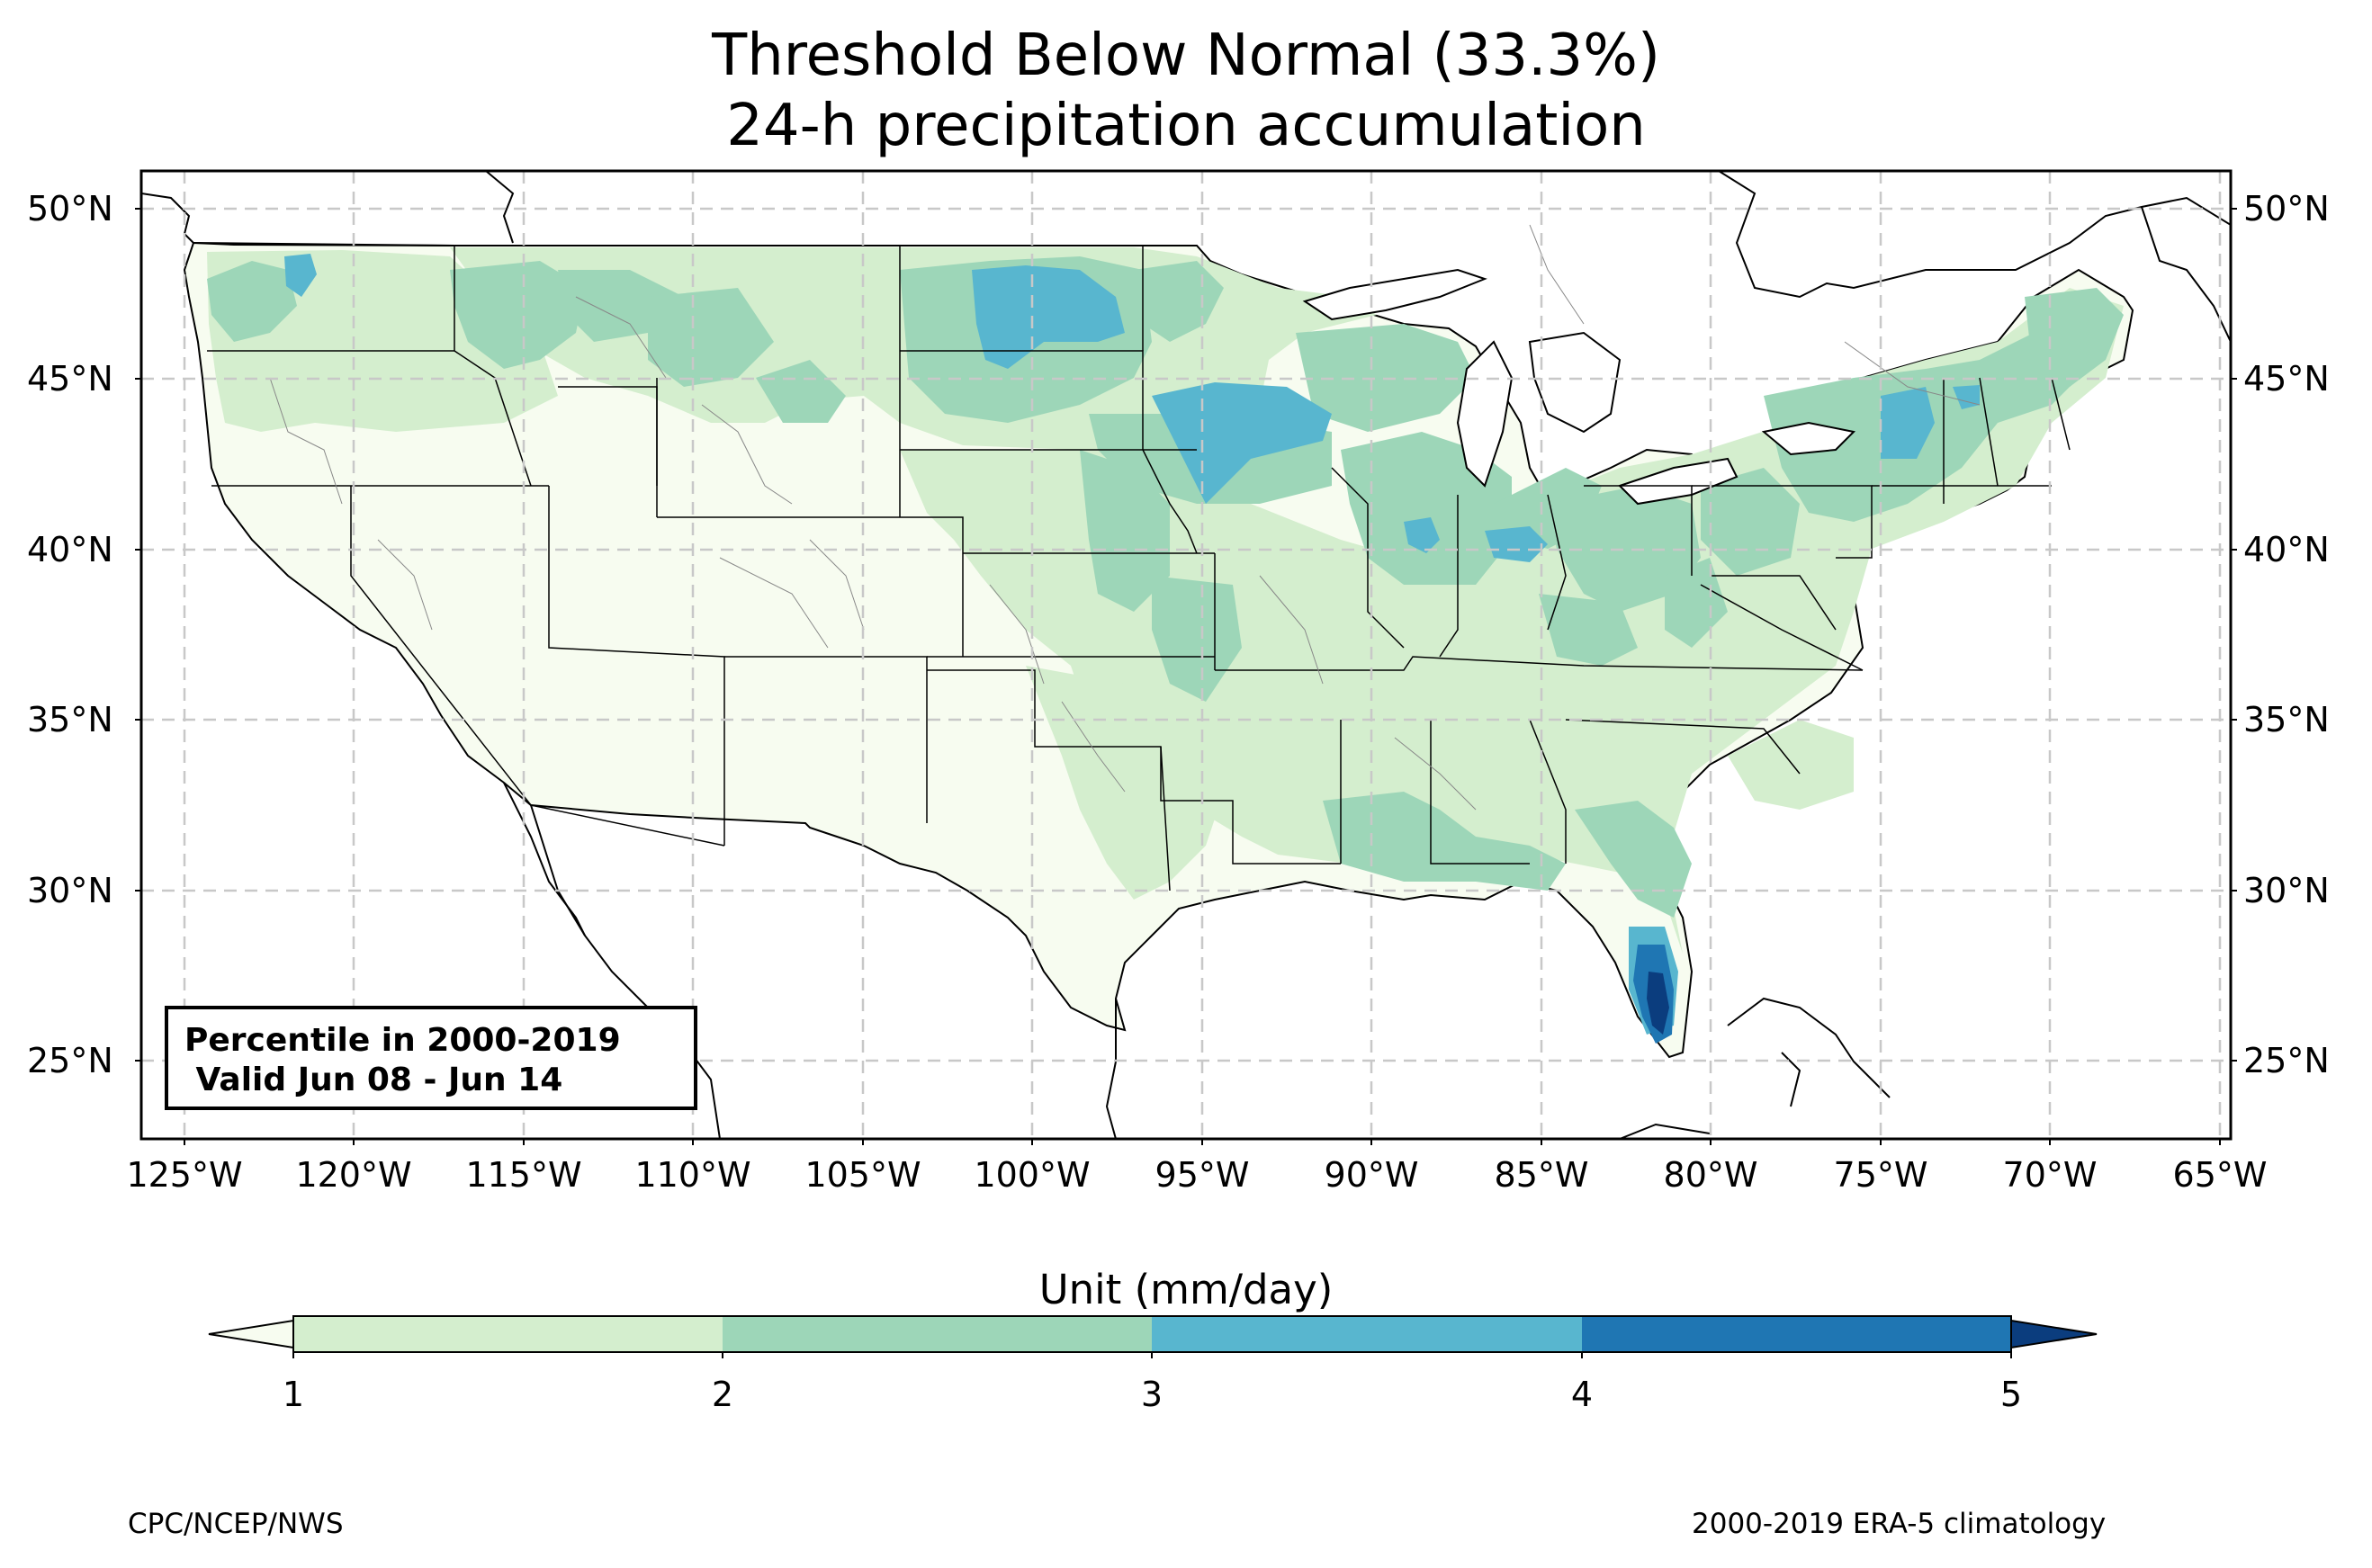 The width and height of the screenshot is (2372, 1568). I want to click on colorbar-title: Unit (mm/day), so click(1186, 1289).